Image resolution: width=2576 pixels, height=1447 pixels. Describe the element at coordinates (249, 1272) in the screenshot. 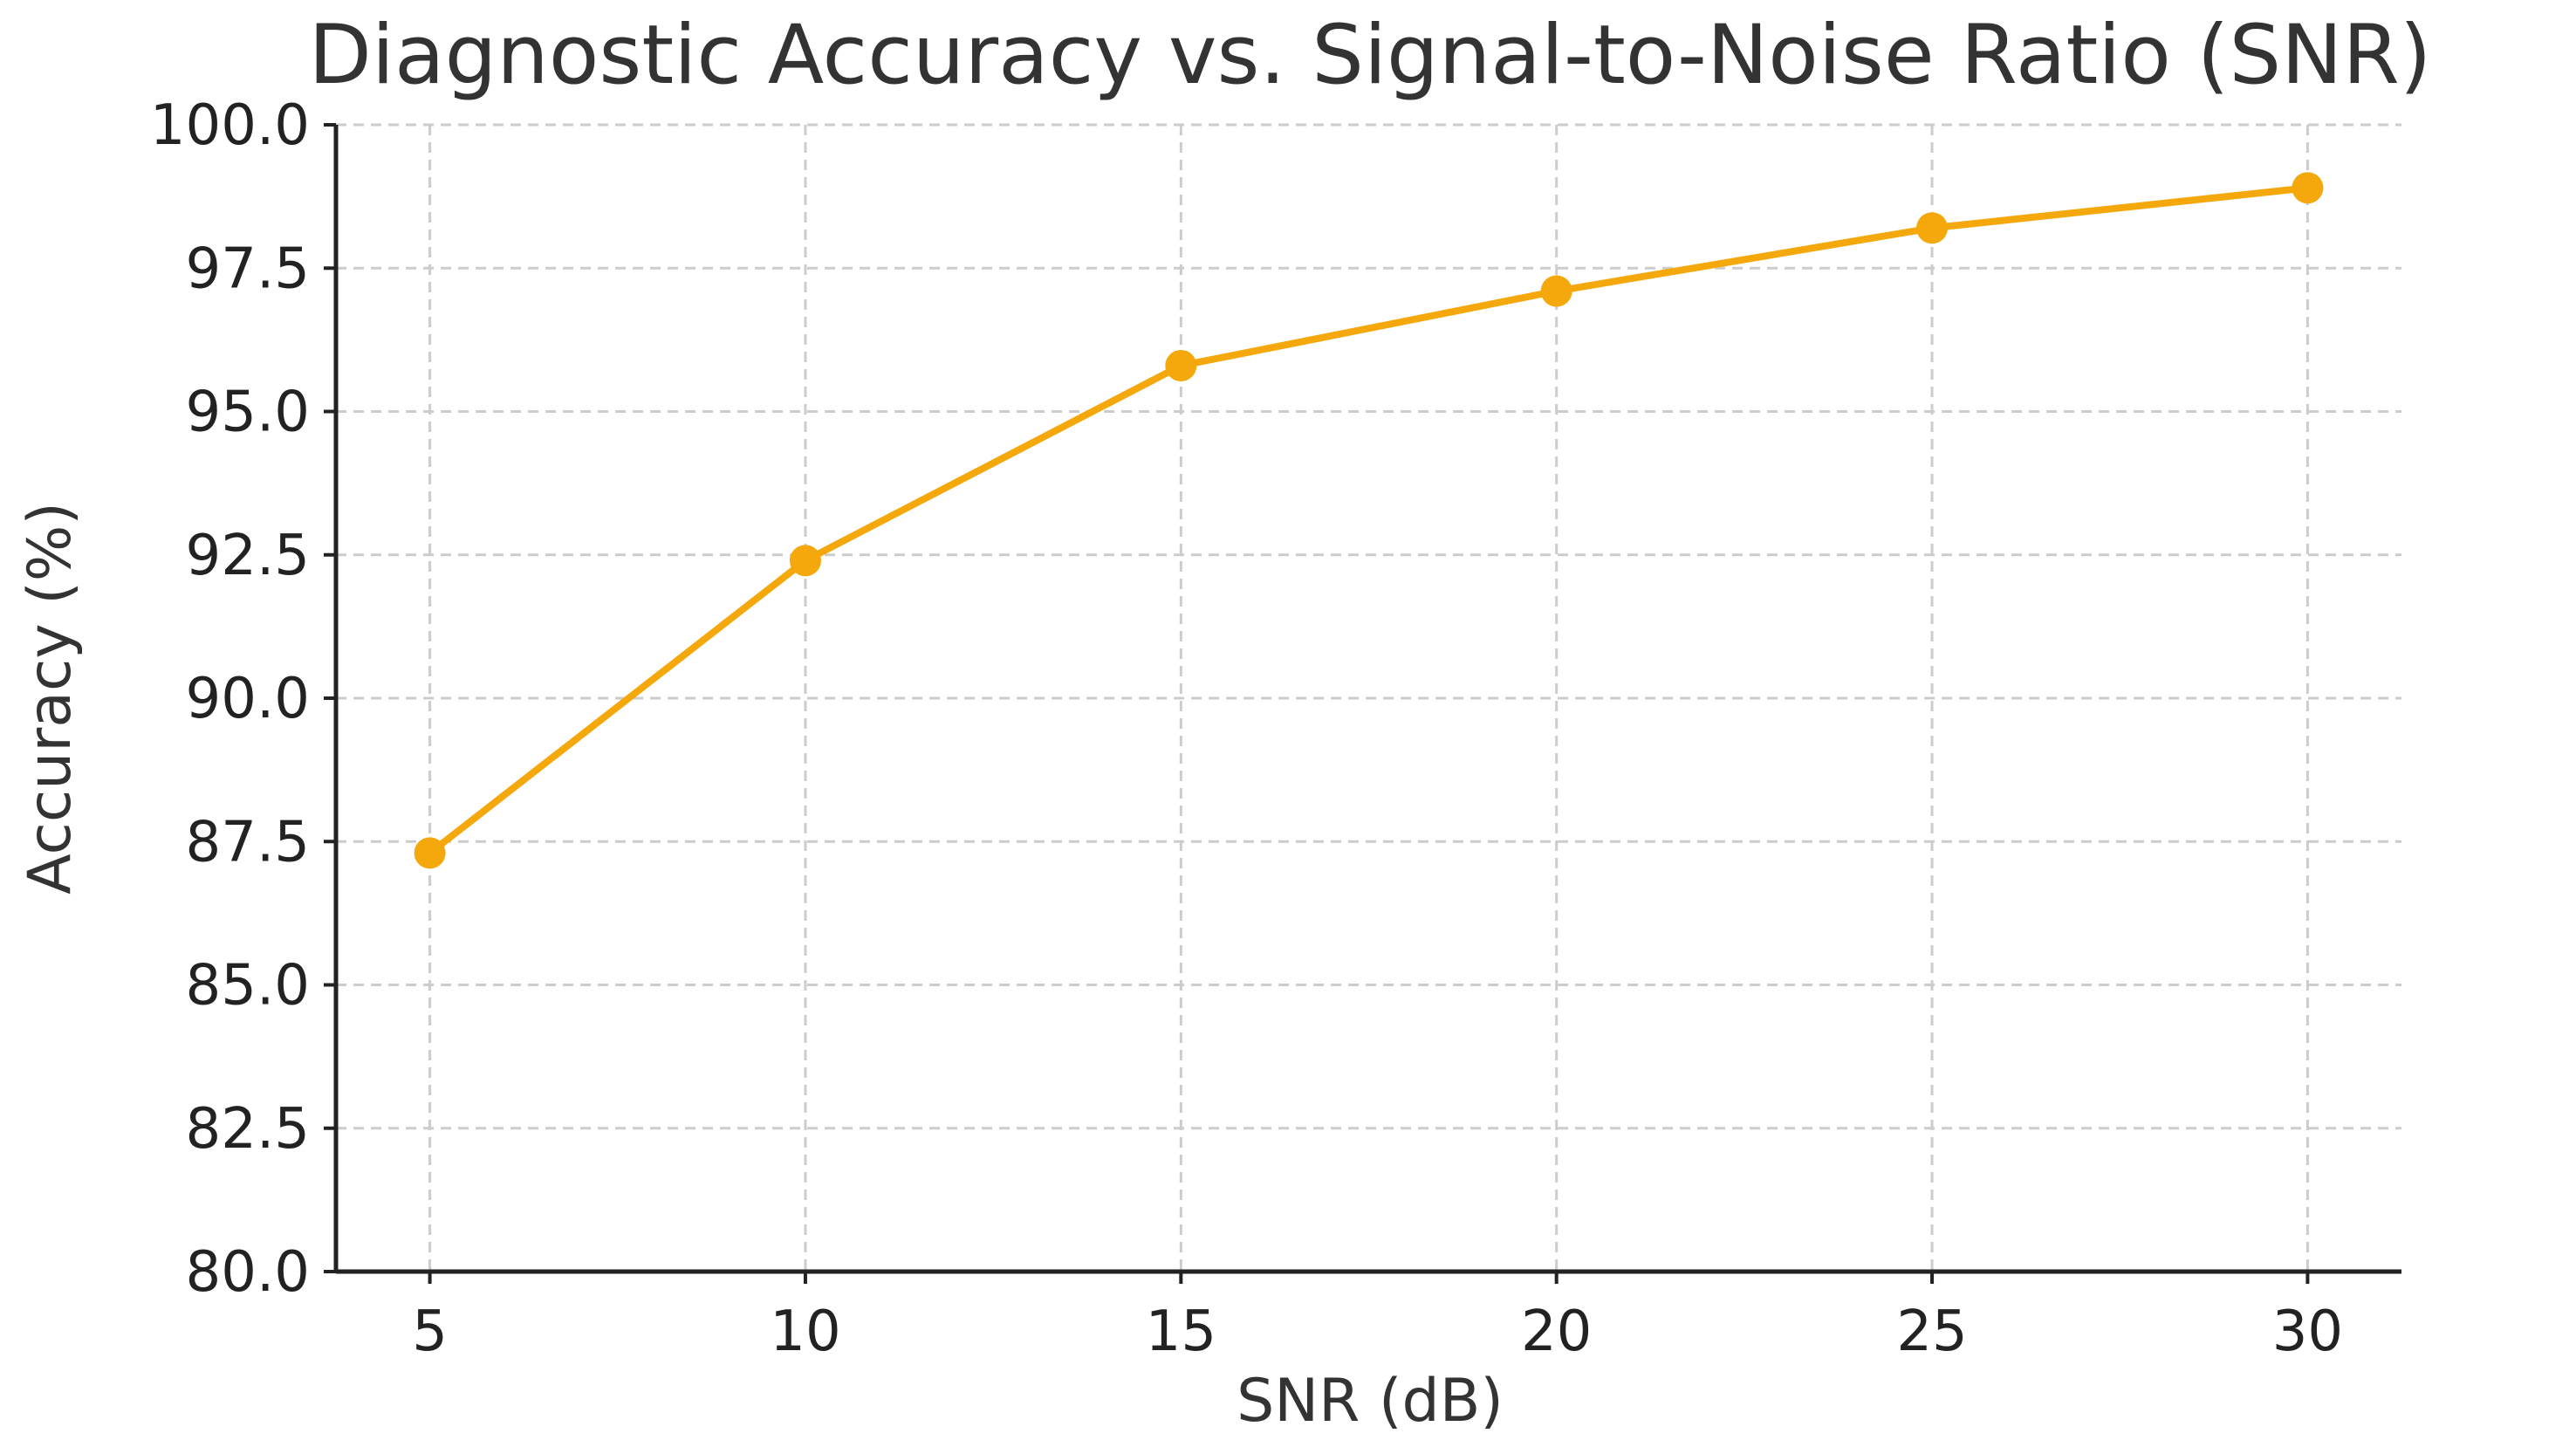

I see `y-tick-label: 80.0` at that location.